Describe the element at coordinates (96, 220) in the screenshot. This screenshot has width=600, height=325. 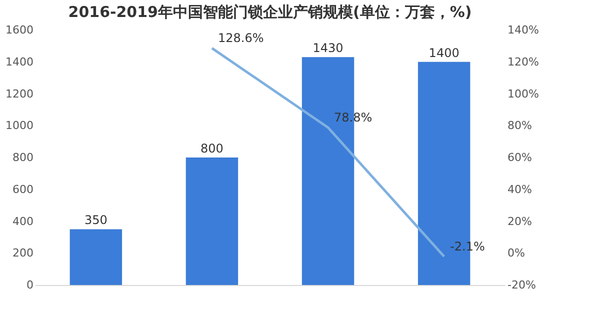
I see `data-label: 350` at that location.